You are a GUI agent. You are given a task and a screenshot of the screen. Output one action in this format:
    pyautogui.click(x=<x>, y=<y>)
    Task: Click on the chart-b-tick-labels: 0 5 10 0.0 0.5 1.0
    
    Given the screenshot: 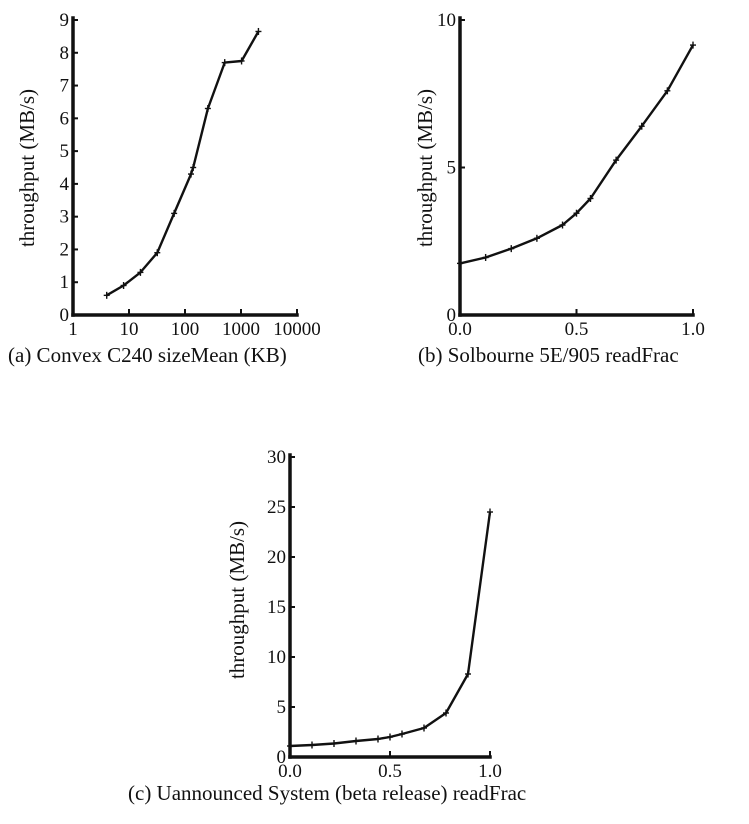 What is the action you would take?
    pyautogui.click(x=571, y=175)
    